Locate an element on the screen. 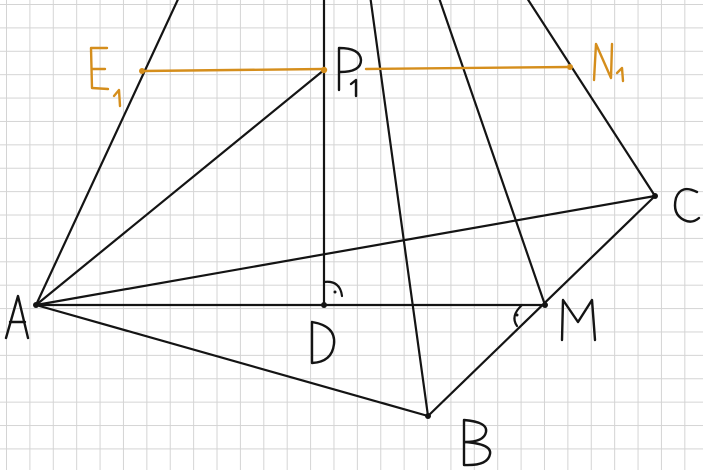 The height and width of the screenshot is (470, 703). right-angle-mark-d is located at coordinates (333, 289).